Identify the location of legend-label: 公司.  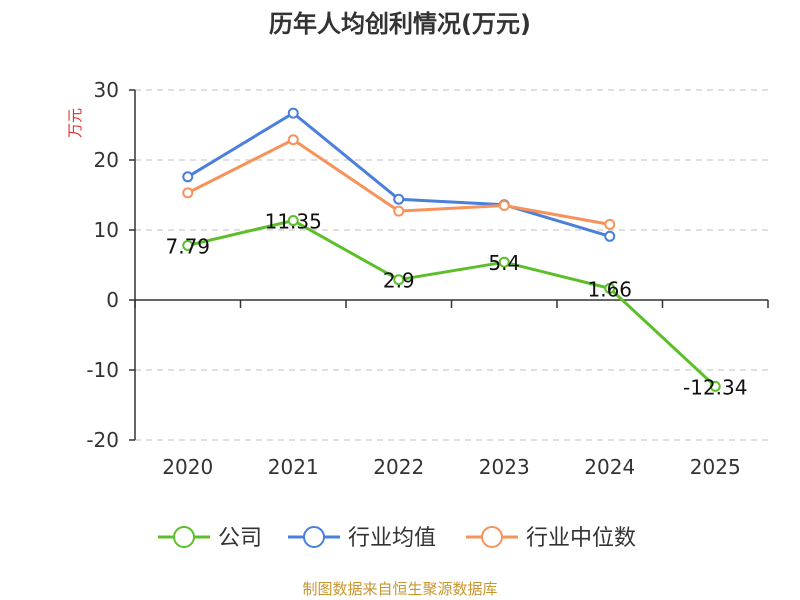
(240, 538).